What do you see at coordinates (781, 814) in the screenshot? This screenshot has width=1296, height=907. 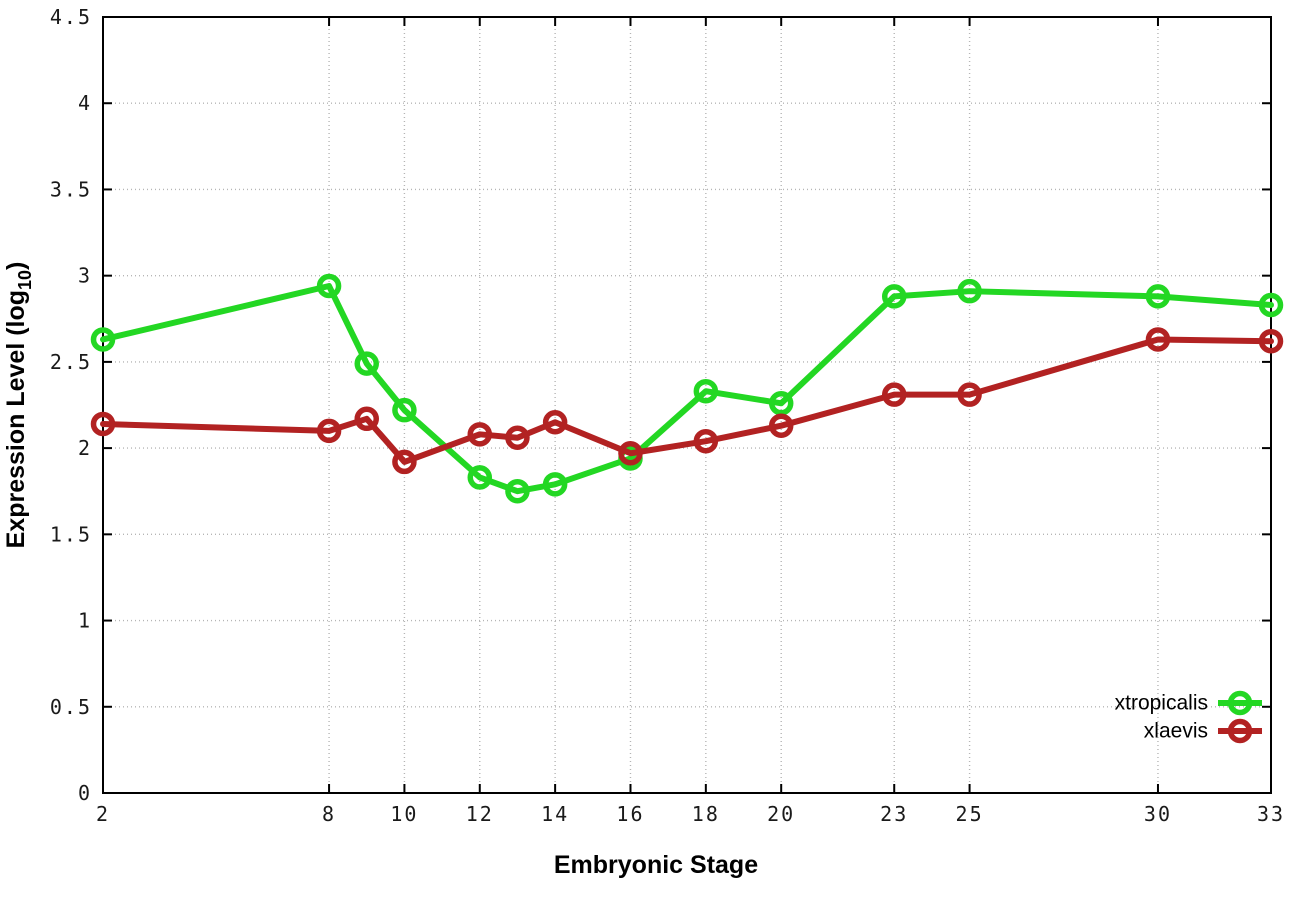 I see `x-tick-label: 20` at bounding box center [781, 814].